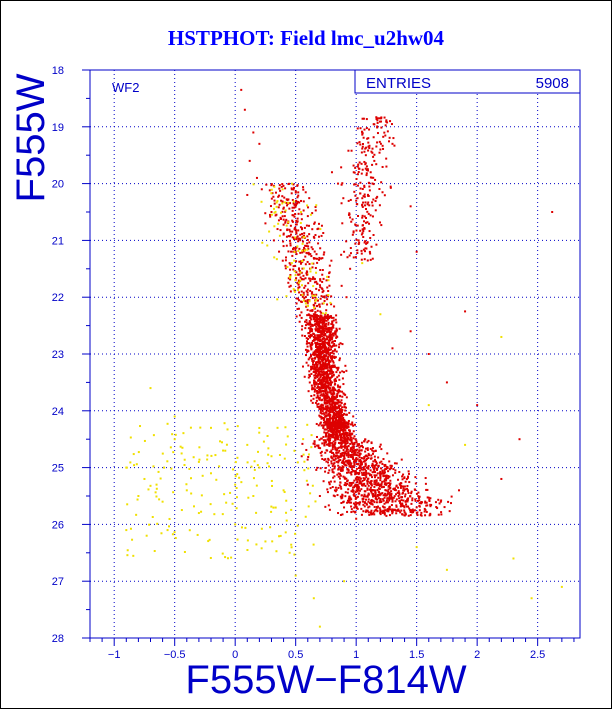  Describe the element at coordinates (58, 128) in the screenshot. I see `y-tick-label: 19` at that location.